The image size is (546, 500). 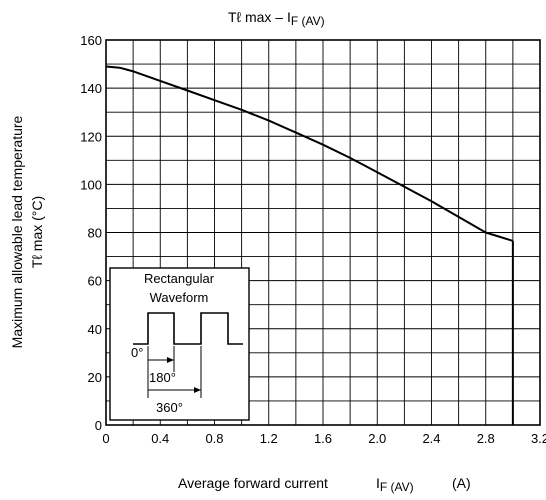 I want to click on y-tick-label: 140, so click(x=91, y=88).